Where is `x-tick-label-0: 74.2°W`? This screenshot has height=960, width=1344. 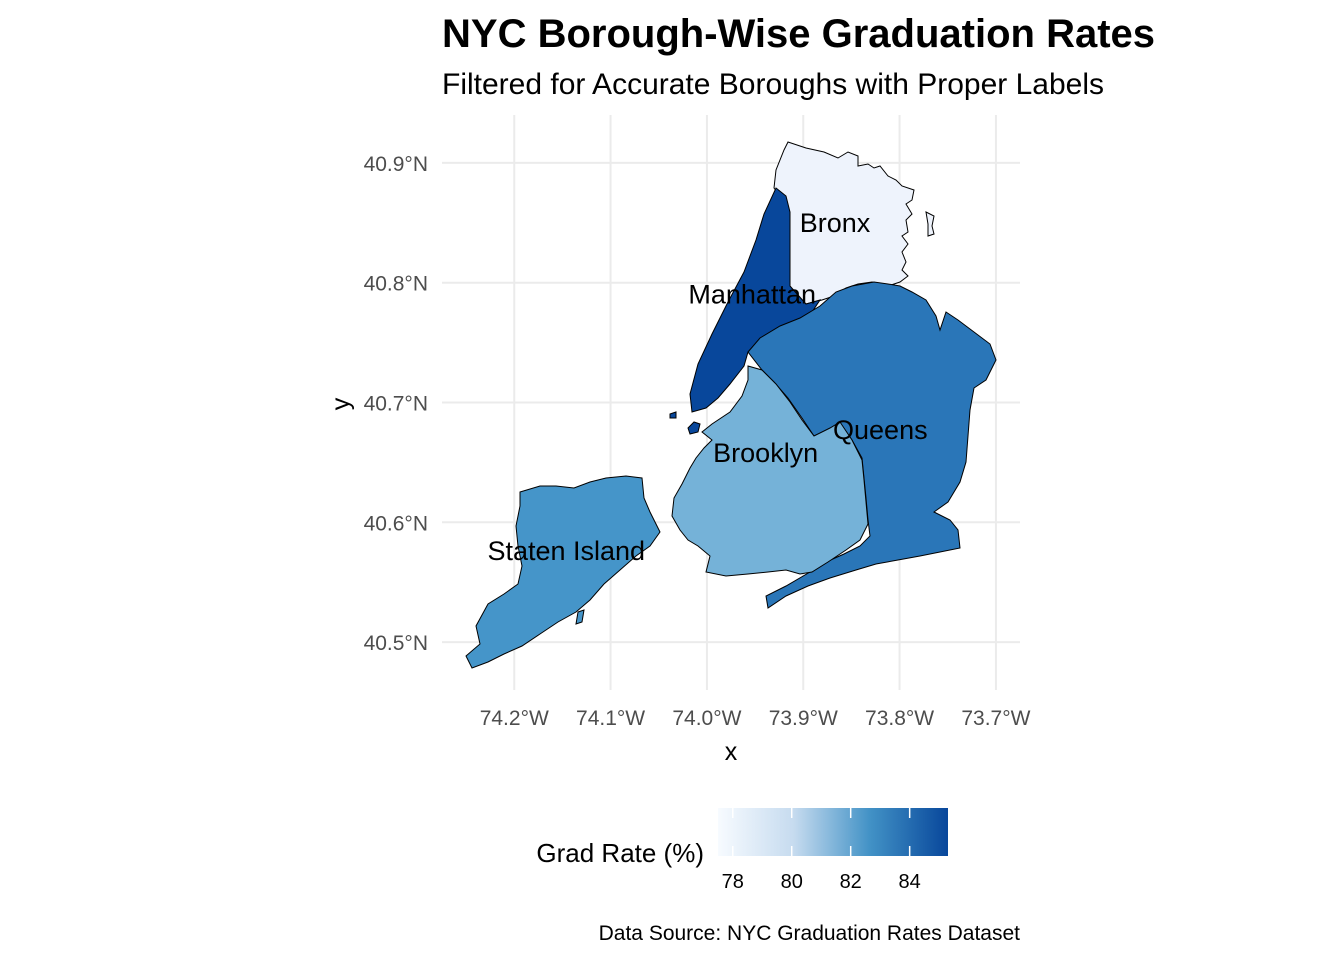
x-tick-label-0: 74.2°W is located at coordinates (514, 718).